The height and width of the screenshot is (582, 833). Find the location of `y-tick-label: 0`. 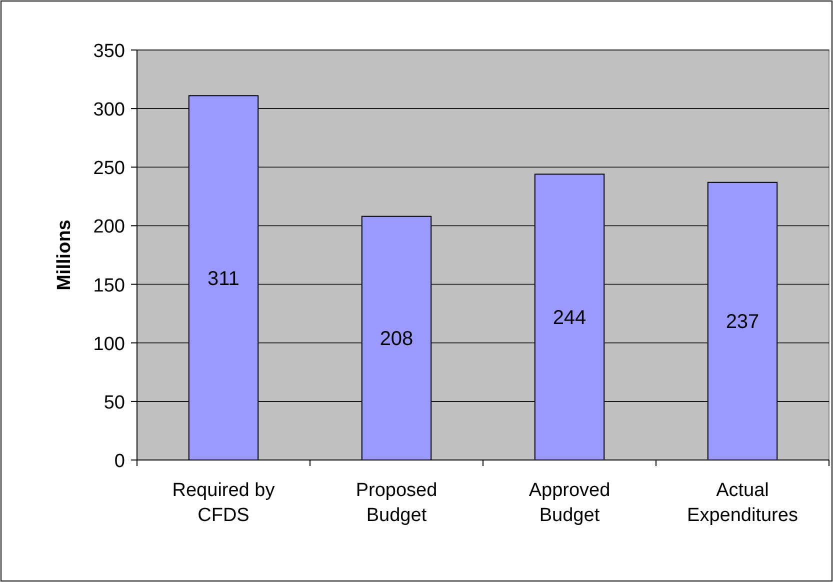

y-tick-label: 0 is located at coordinates (119, 461).